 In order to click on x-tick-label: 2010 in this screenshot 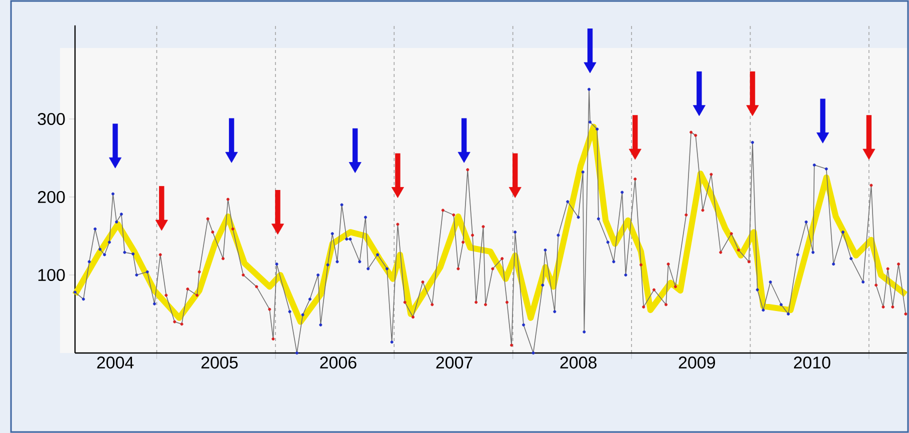, I will do `click(812, 362)`.